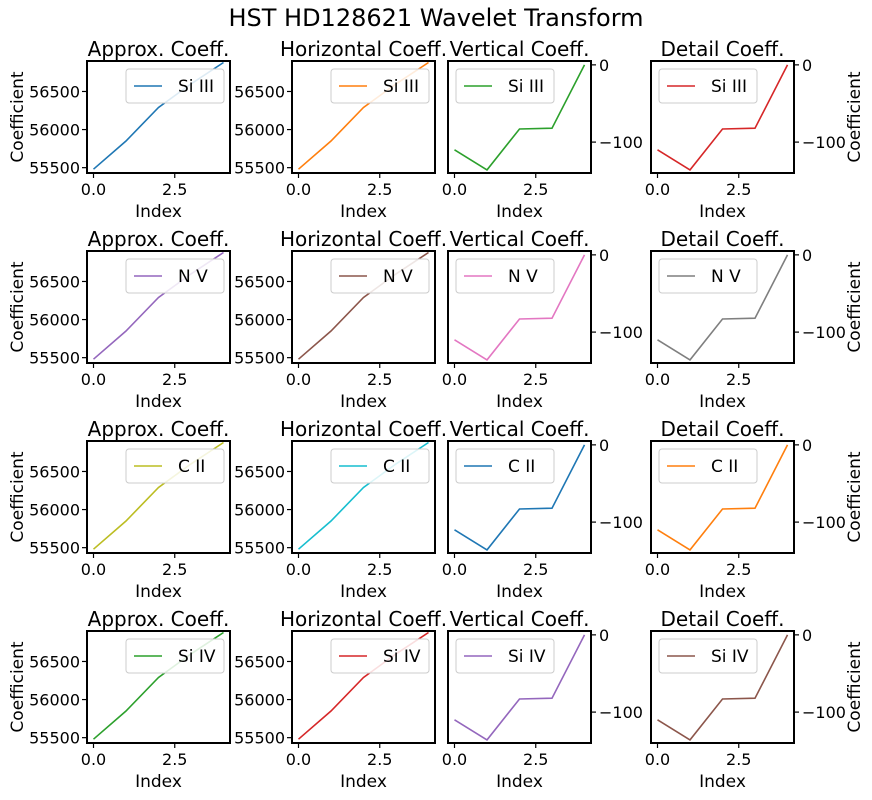  I want to click on subplot-title: Horizontal Coeff., so click(363, 239).